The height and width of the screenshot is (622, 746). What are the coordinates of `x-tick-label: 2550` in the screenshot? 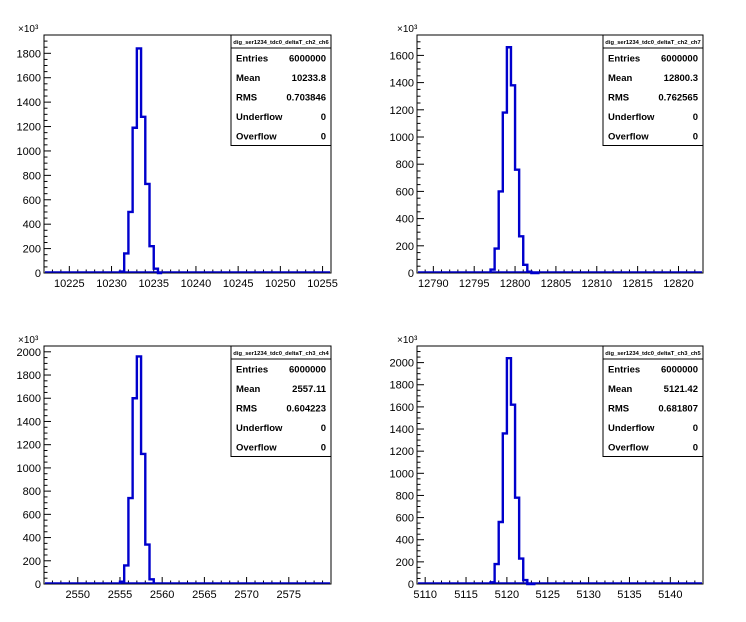 It's located at (78, 595).